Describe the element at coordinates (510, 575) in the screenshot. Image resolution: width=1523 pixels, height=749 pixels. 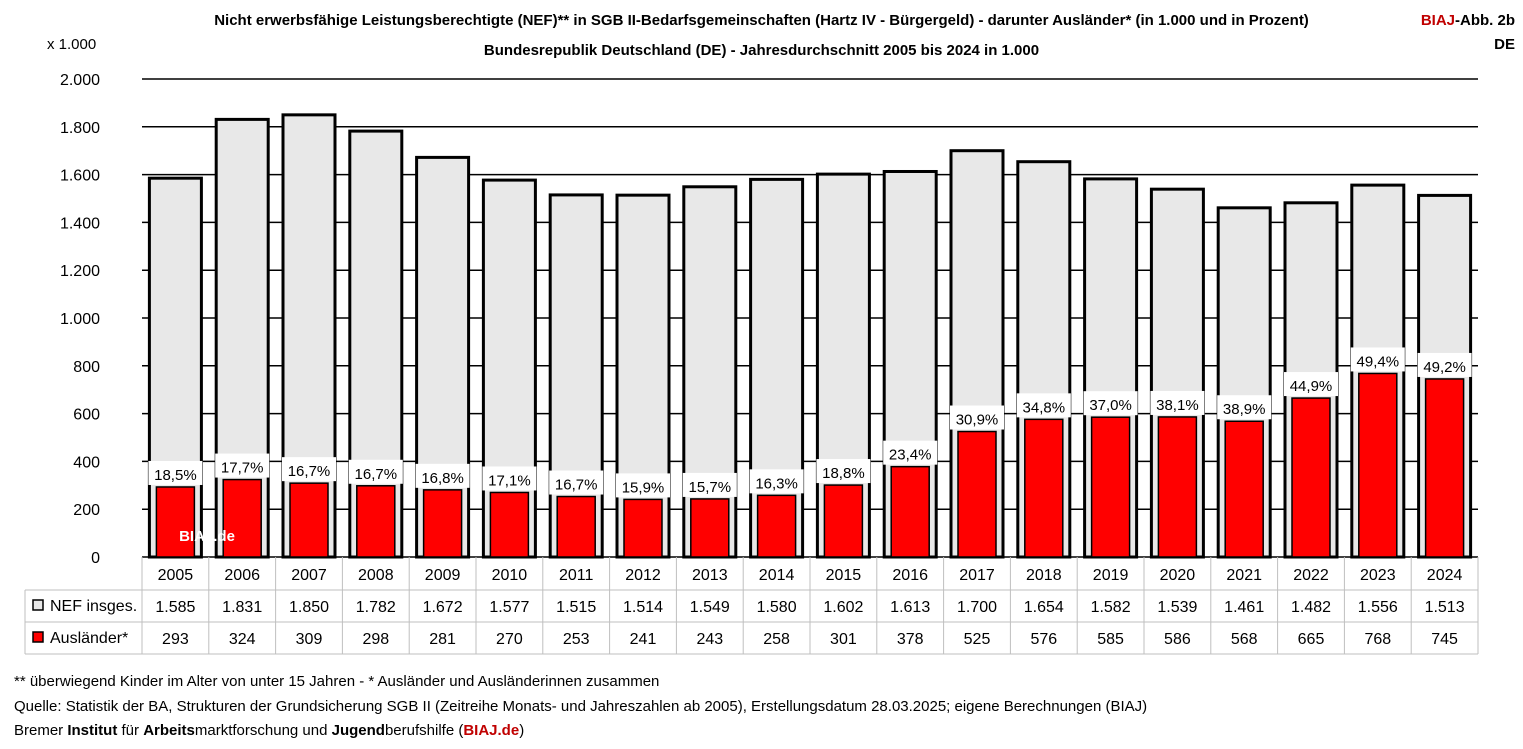
I see `x-tick-label: 2010` at that location.